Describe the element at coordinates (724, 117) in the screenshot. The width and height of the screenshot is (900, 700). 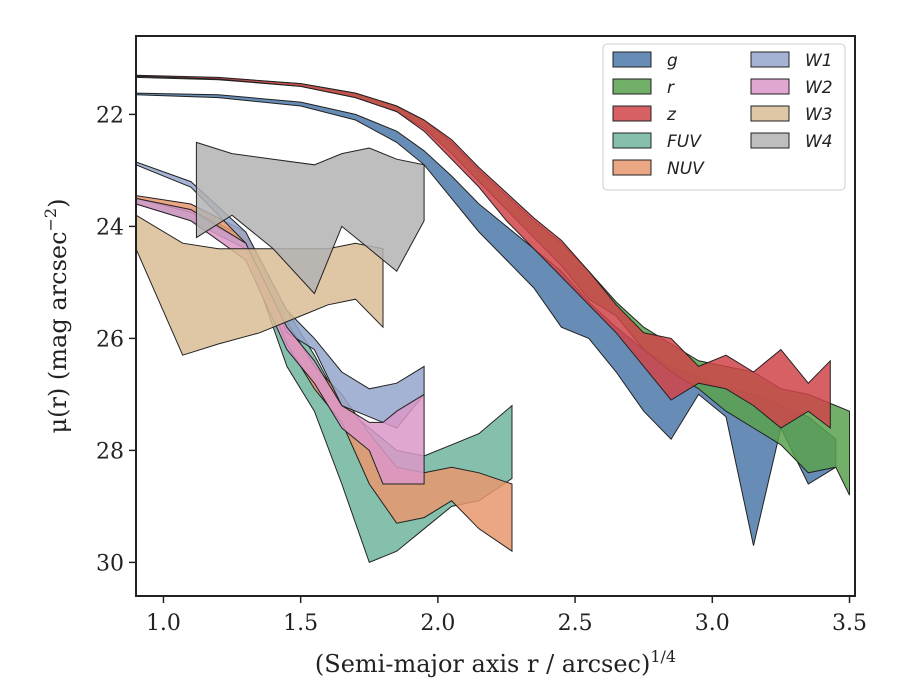
I see `legend: grz FUV NUV W1 W2 W3 W4` at that location.